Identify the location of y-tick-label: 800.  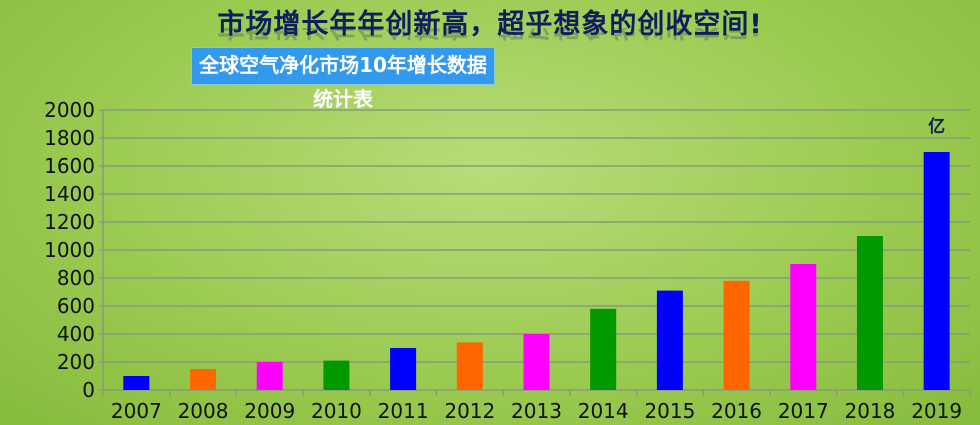
(76, 278).